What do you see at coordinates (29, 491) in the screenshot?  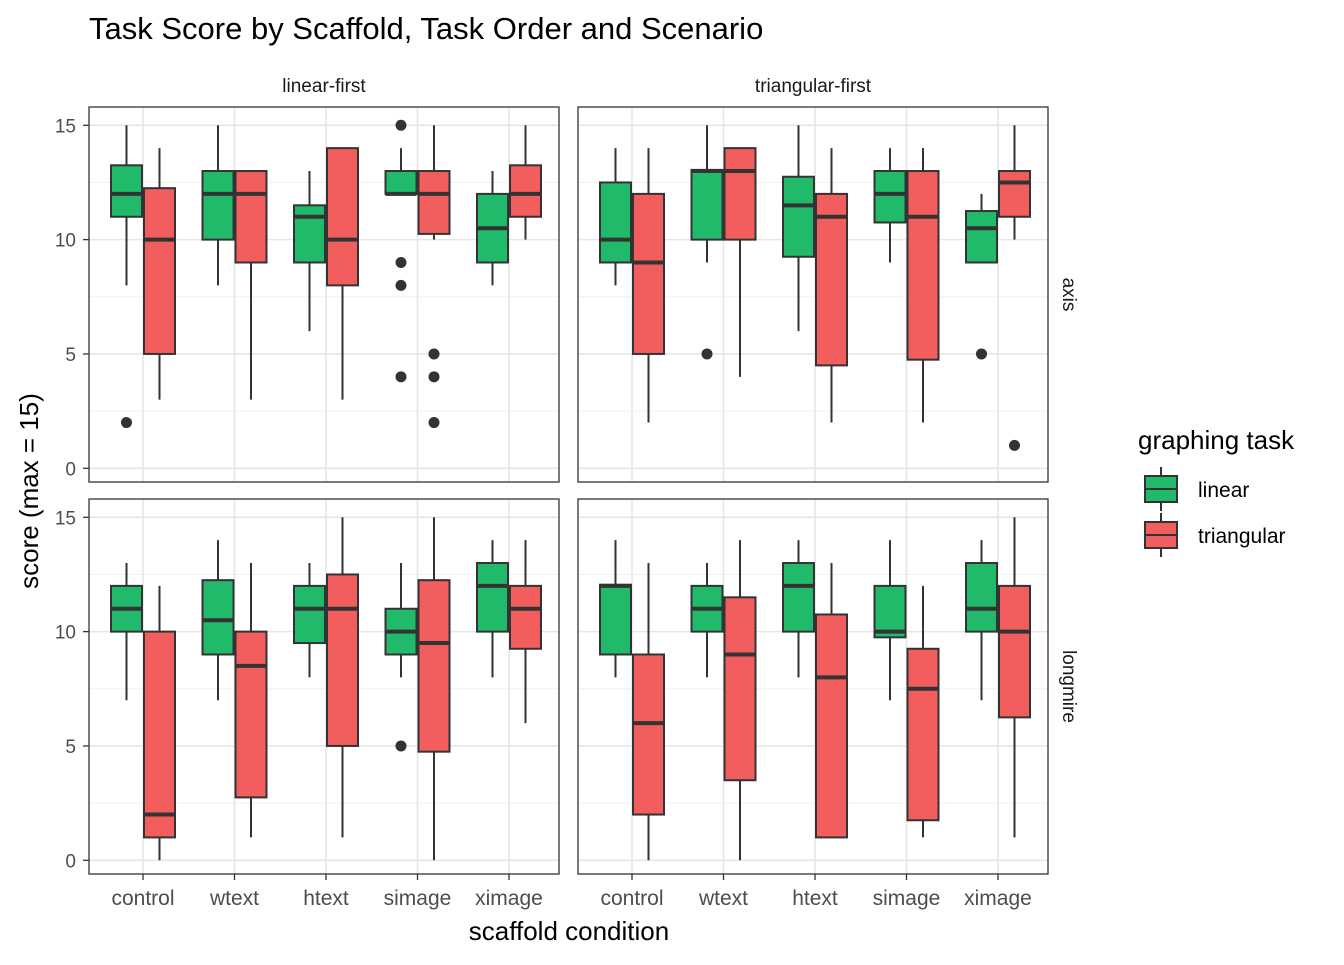 I see `y-axis-label: score (max = 15)` at bounding box center [29, 491].